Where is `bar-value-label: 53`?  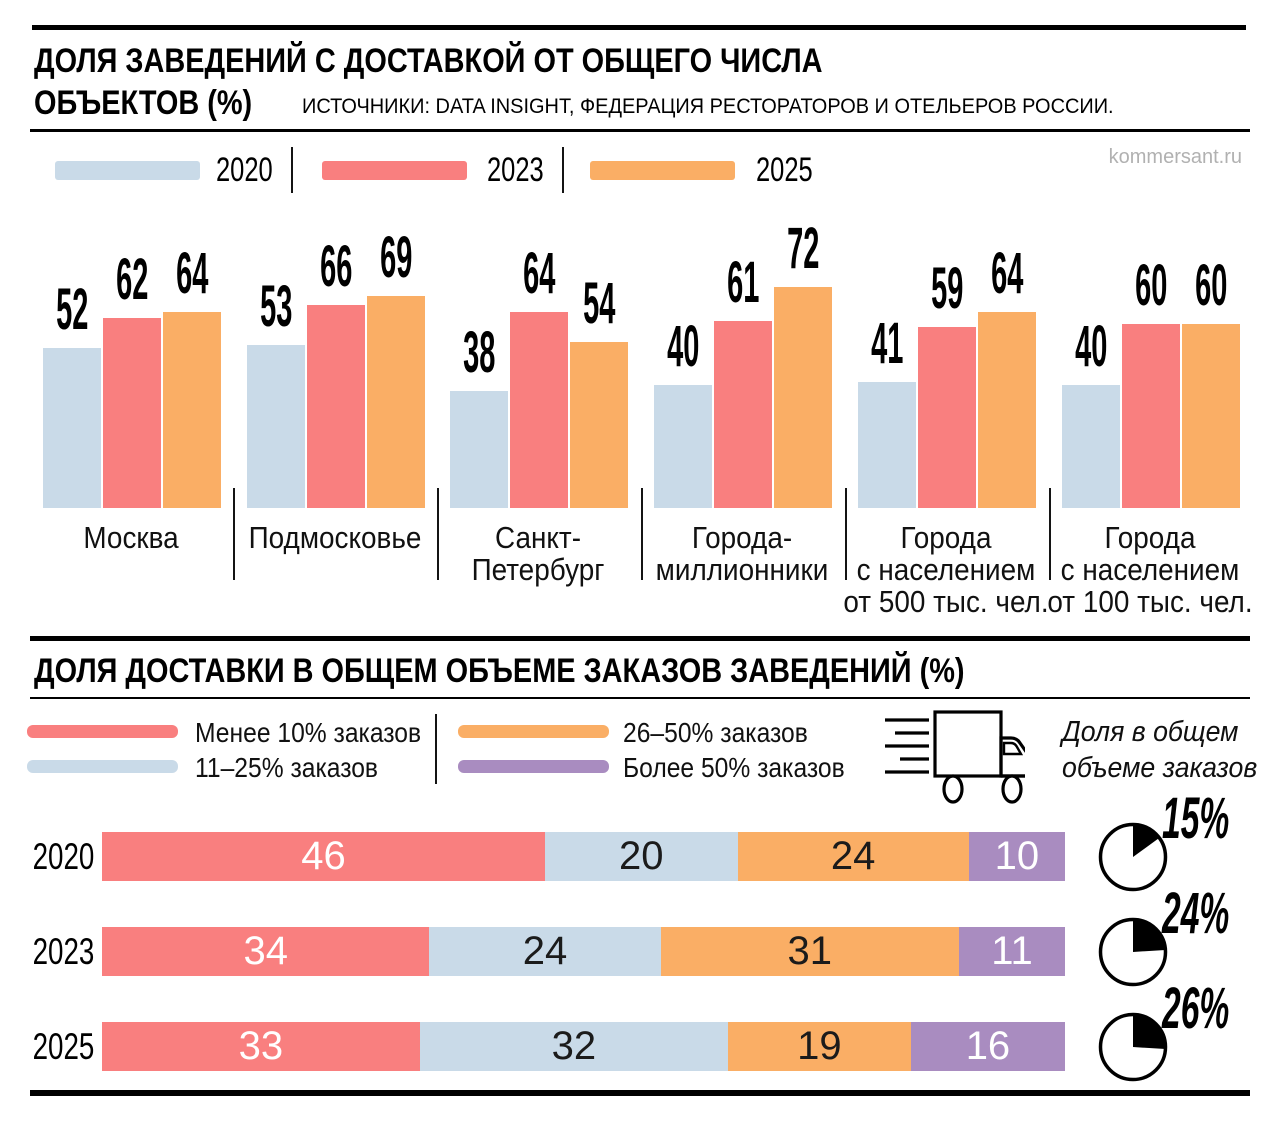 bar-value-label: 53 is located at coordinates (276, 306).